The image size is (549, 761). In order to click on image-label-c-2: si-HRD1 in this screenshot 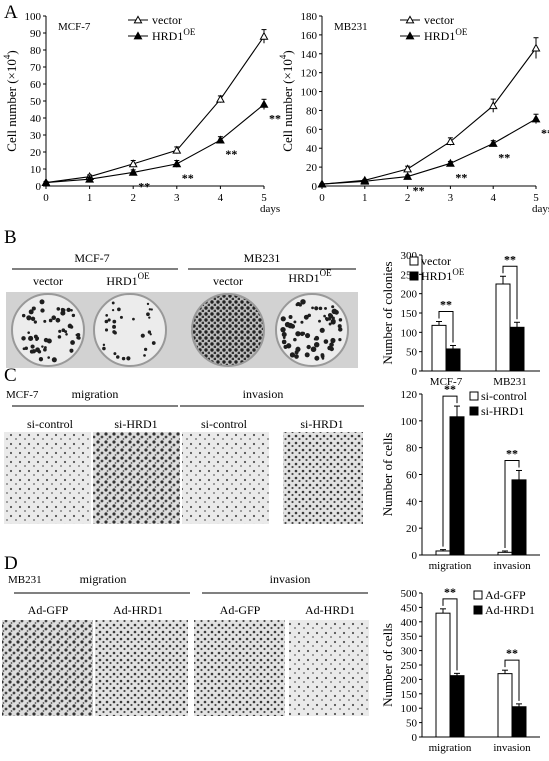, I will do `click(135, 424)`.